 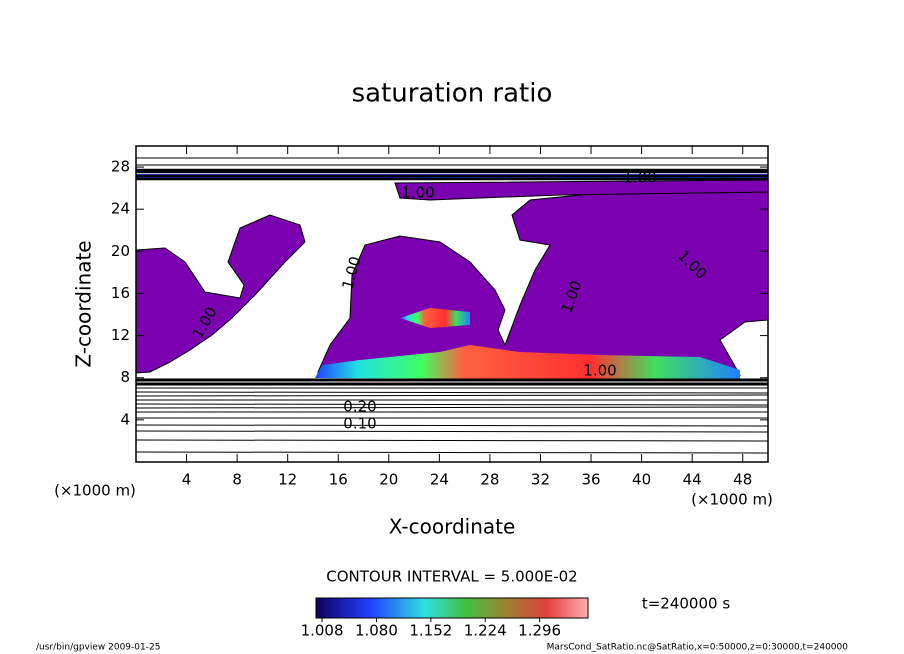 I want to click on colorbar-tick-label: 1.008, so click(x=322, y=631).